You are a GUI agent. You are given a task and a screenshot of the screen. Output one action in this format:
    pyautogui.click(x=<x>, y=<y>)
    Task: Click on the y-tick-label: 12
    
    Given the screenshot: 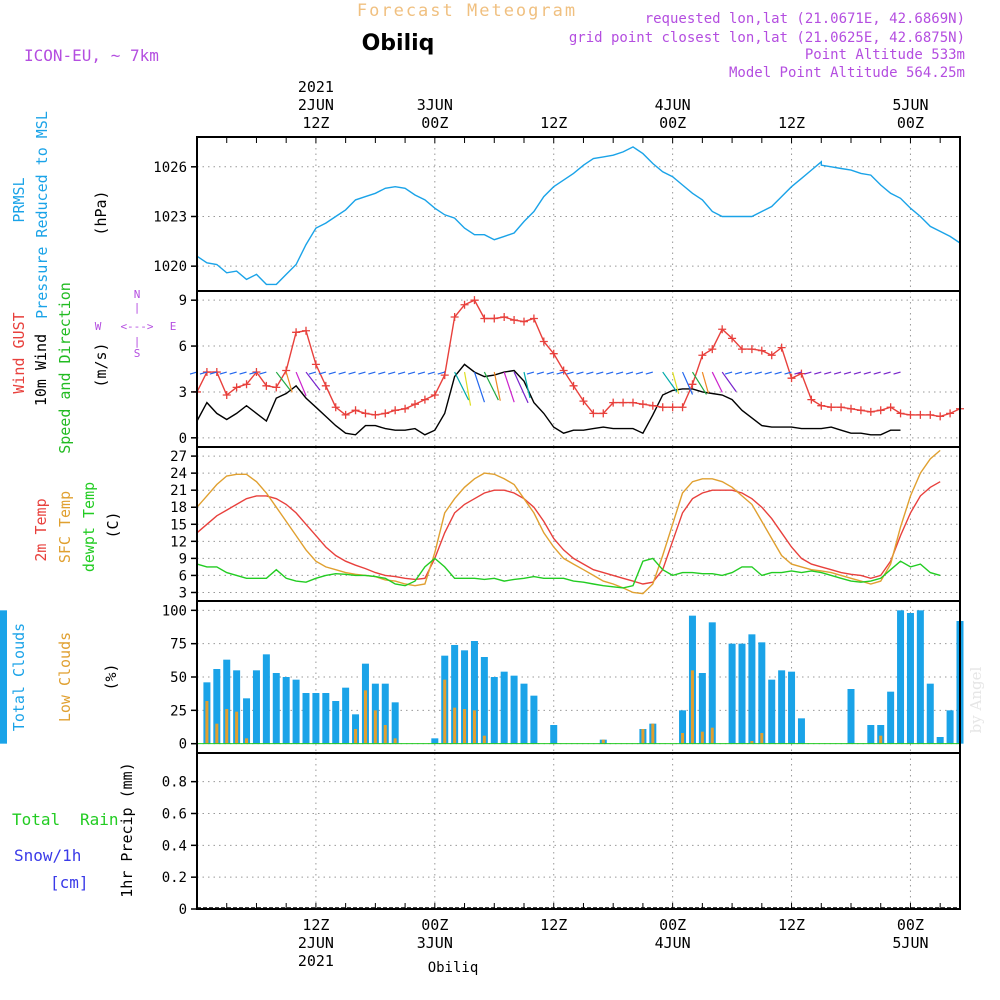 What is the action you would take?
    pyautogui.click(x=178, y=542)
    